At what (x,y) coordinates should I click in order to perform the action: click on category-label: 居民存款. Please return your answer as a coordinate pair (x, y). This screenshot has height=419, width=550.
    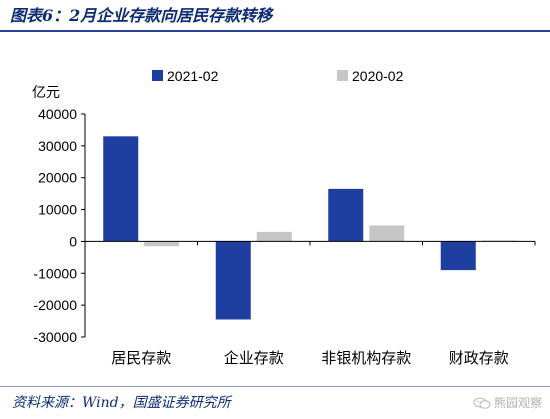
    Looking at the image, I should click on (141, 358).